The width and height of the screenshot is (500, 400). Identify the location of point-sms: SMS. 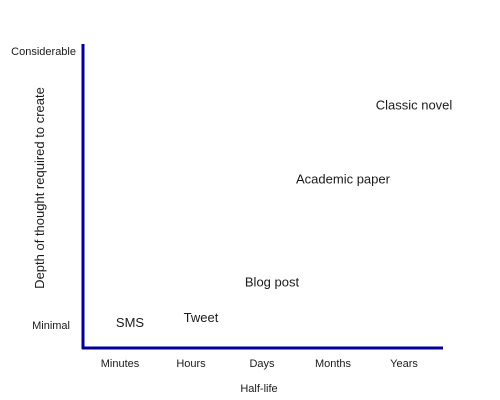
(130, 322).